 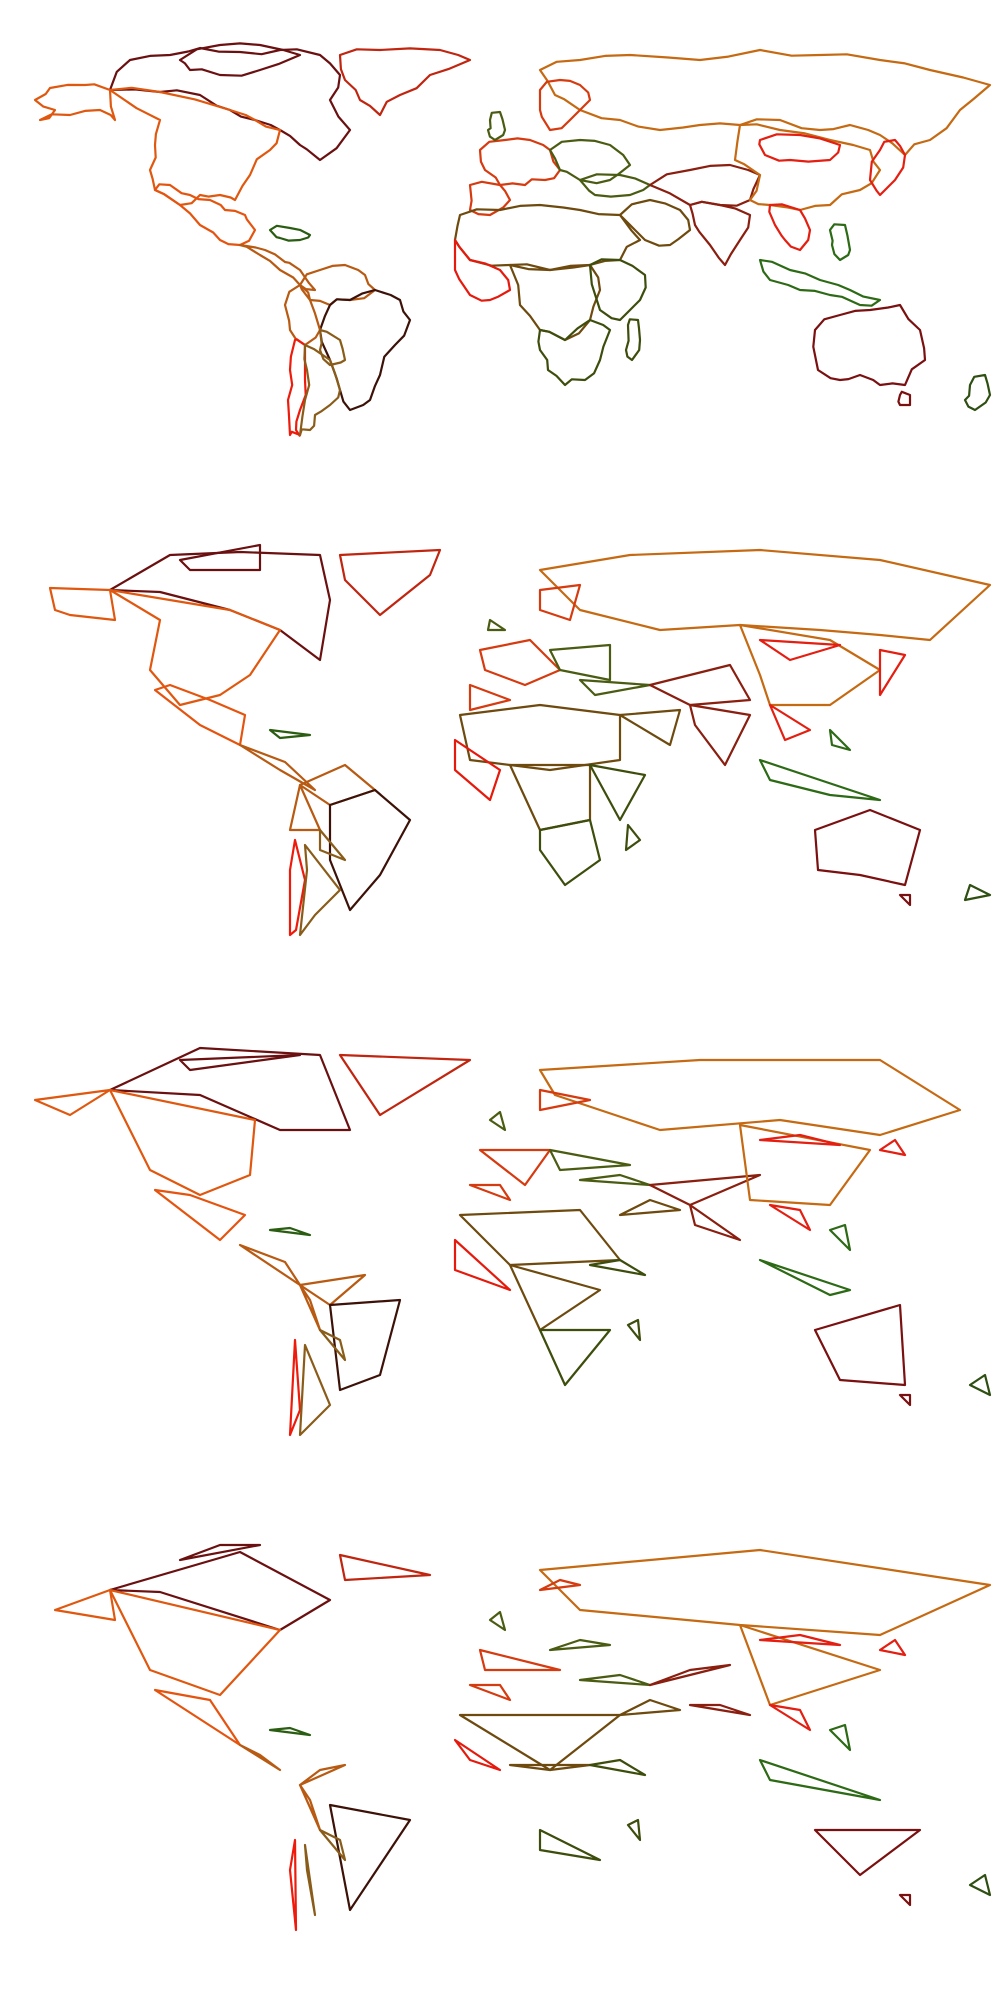 I want to click on southeast-asia-outline, so click(x=790, y=1717).